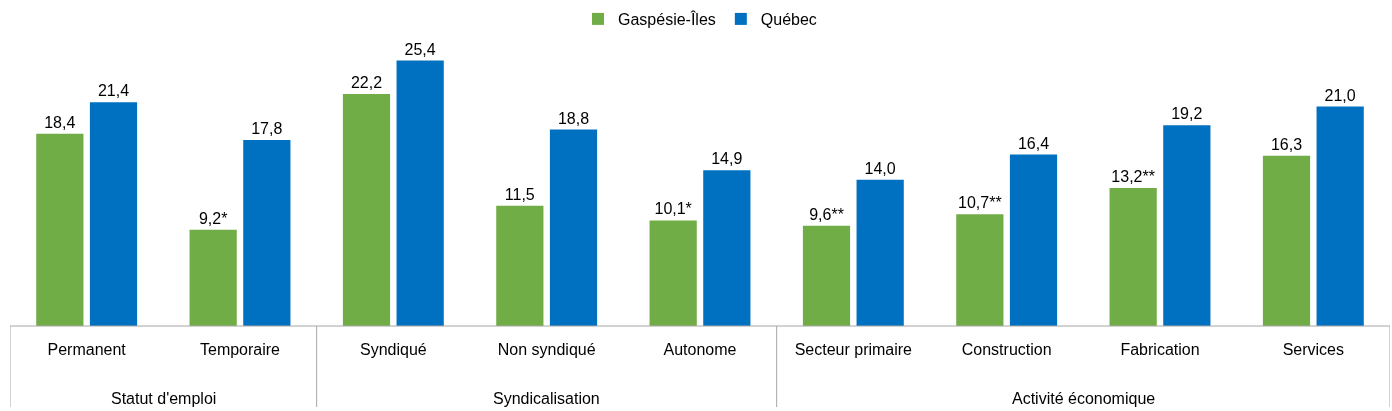 Image resolution: width=1392 pixels, height=411 pixels. What do you see at coordinates (60, 122) in the screenshot?
I see `data-label: 18,4` at bounding box center [60, 122].